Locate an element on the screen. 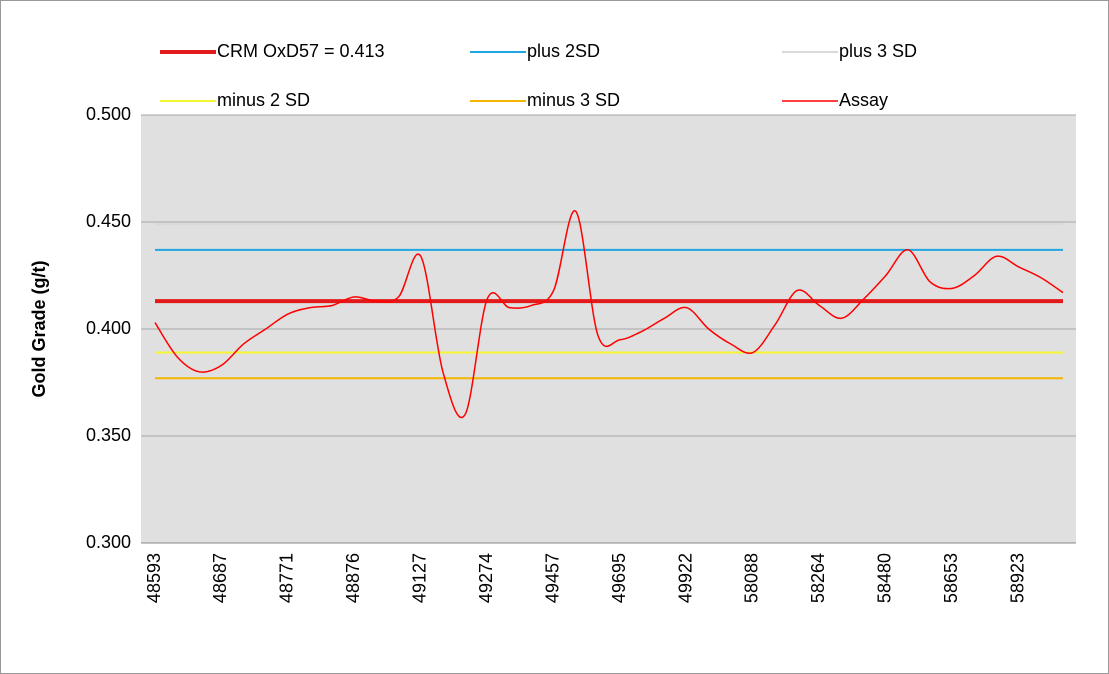 The height and width of the screenshot is (674, 1109). x-tick-label: 48687 is located at coordinates (220, 578).